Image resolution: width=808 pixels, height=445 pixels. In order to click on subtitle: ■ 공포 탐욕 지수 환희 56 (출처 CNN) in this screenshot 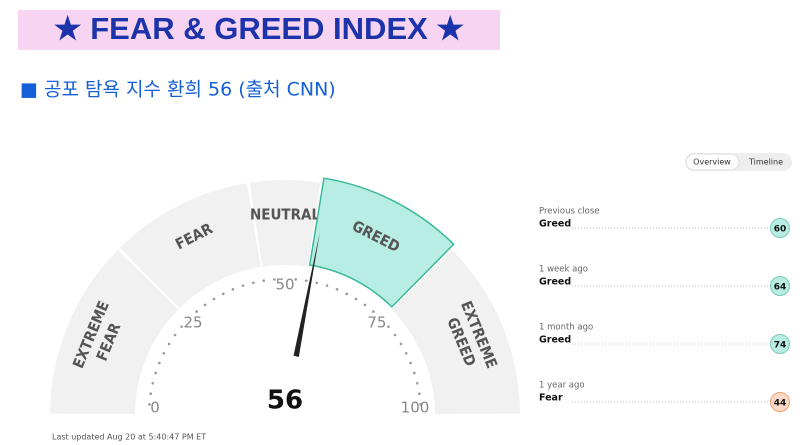, I will do `click(178, 90)`.